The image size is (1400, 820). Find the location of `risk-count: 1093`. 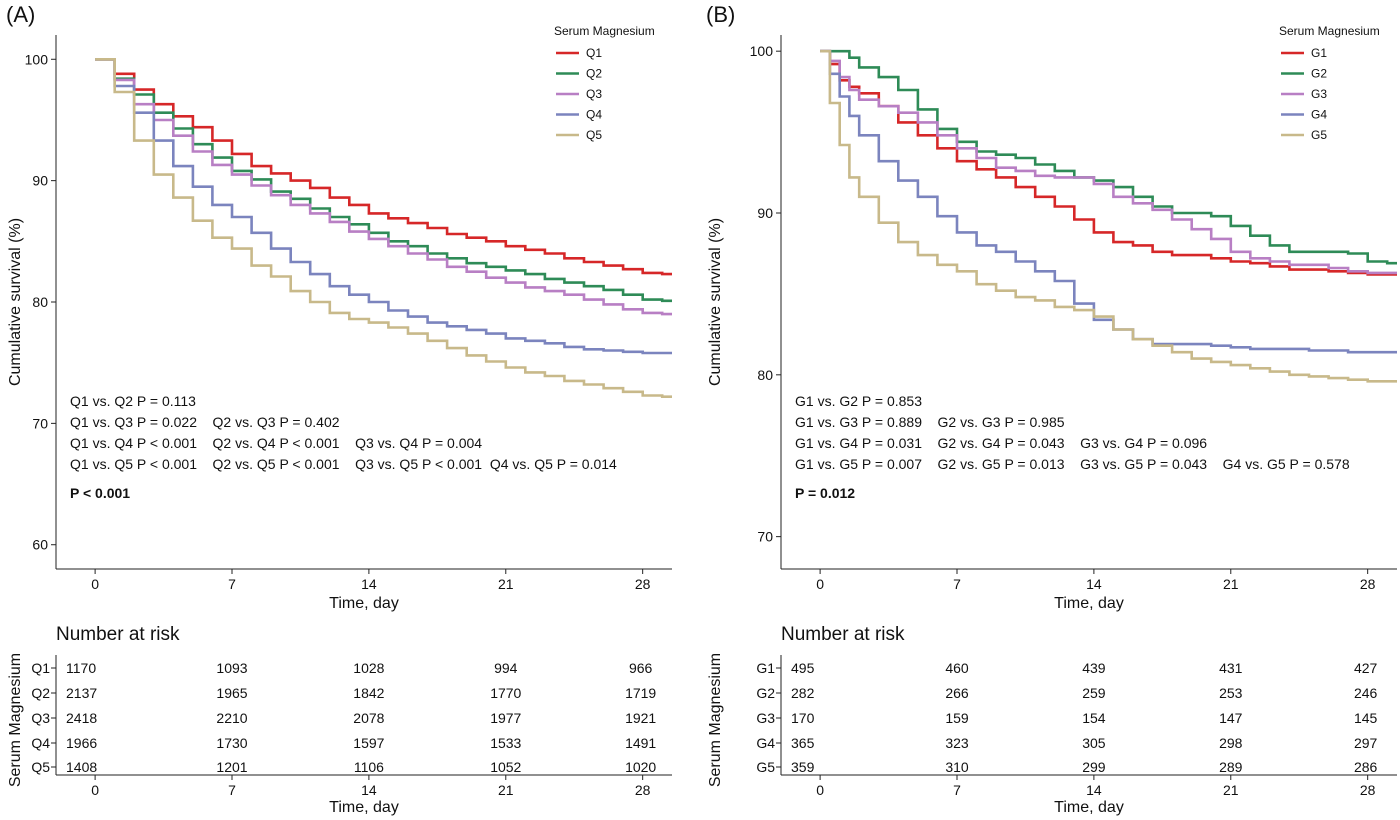

risk-count: 1093 is located at coordinates (231, 668).